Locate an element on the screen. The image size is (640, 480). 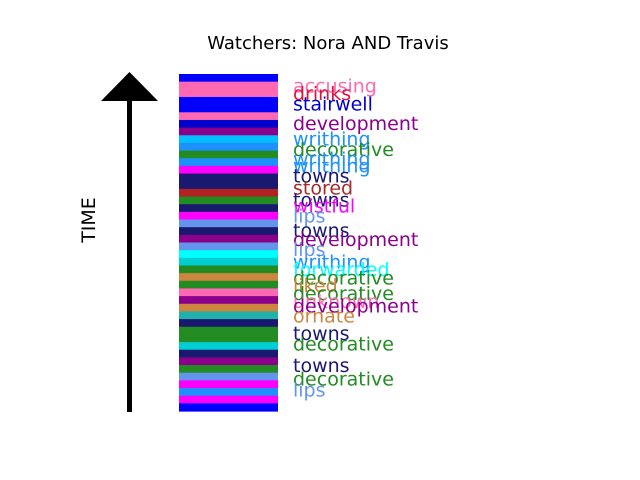
word-label: drinks is located at coordinates (322, 94).